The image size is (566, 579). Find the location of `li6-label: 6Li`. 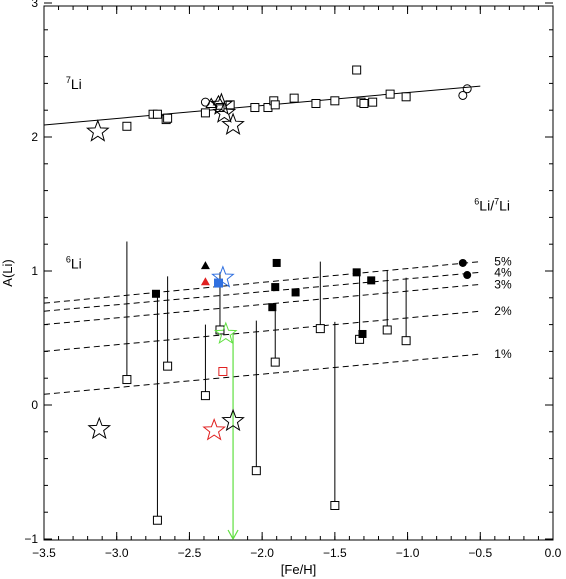

li6-label: 6Li is located at coordinates (74, 262).